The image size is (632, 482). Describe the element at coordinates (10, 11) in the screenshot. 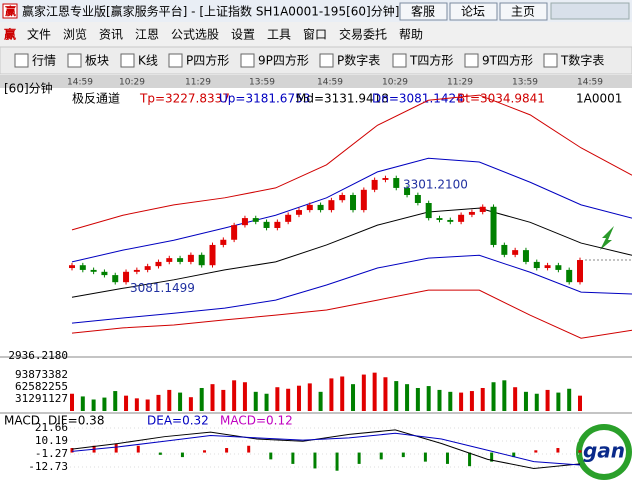

I see `app-icon` at that location.